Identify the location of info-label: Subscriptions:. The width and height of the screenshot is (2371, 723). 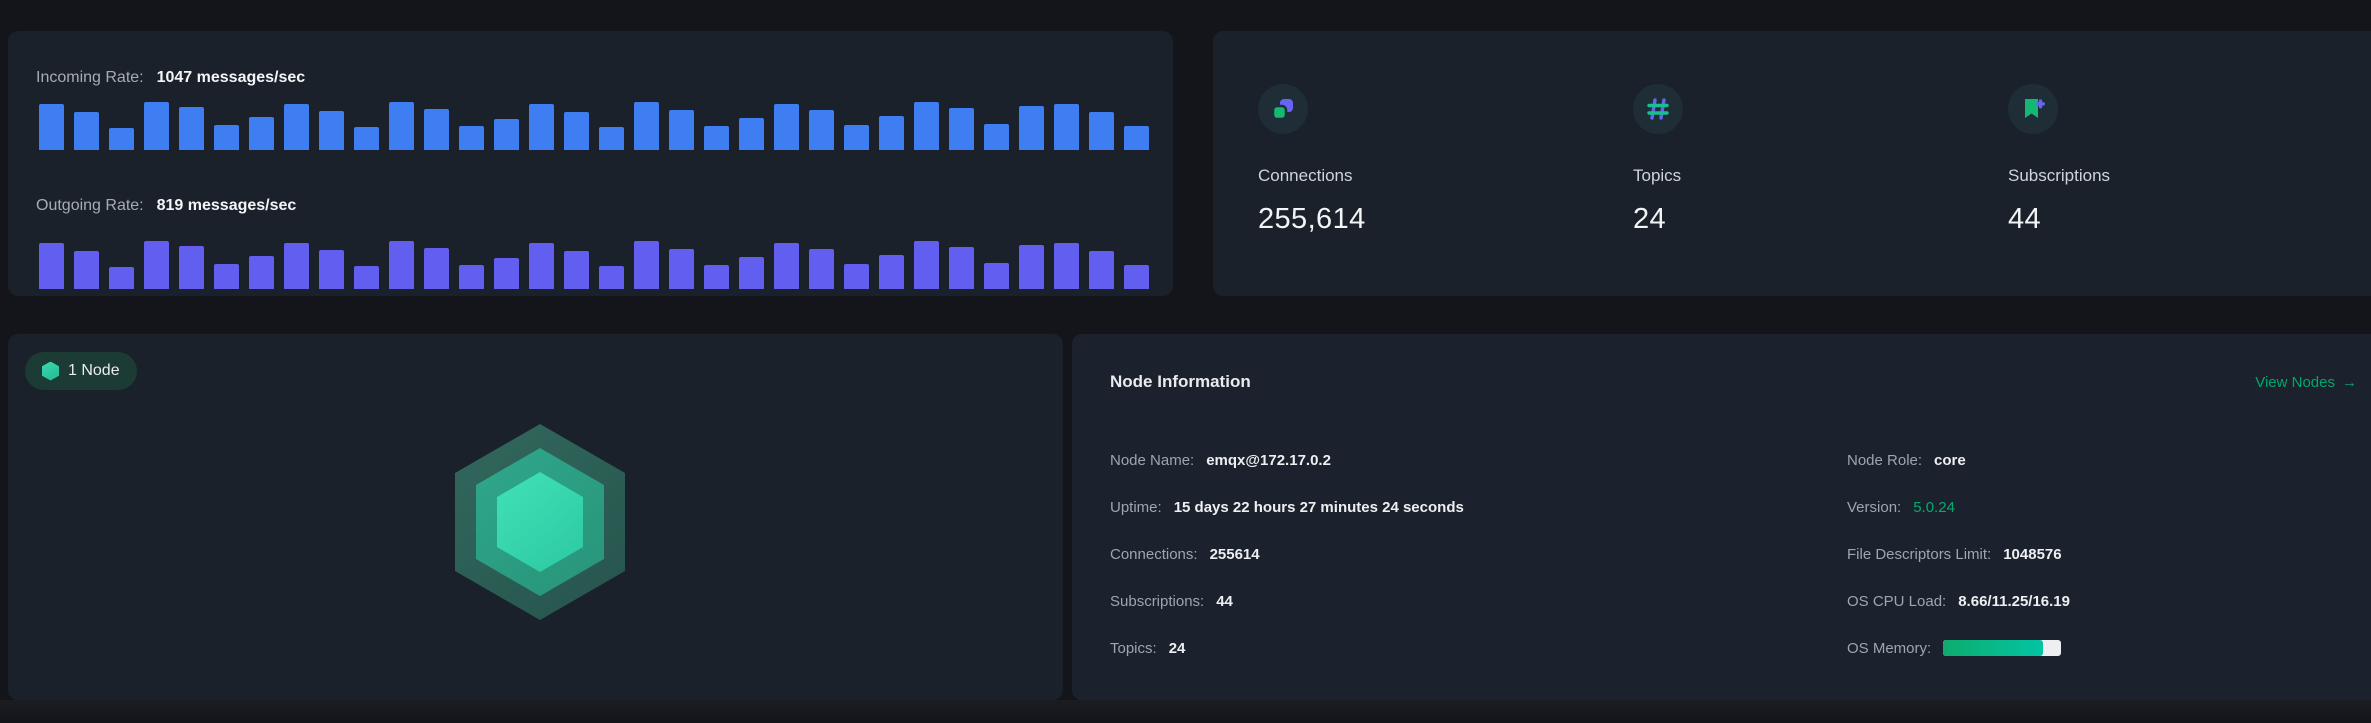
(1157, 601).